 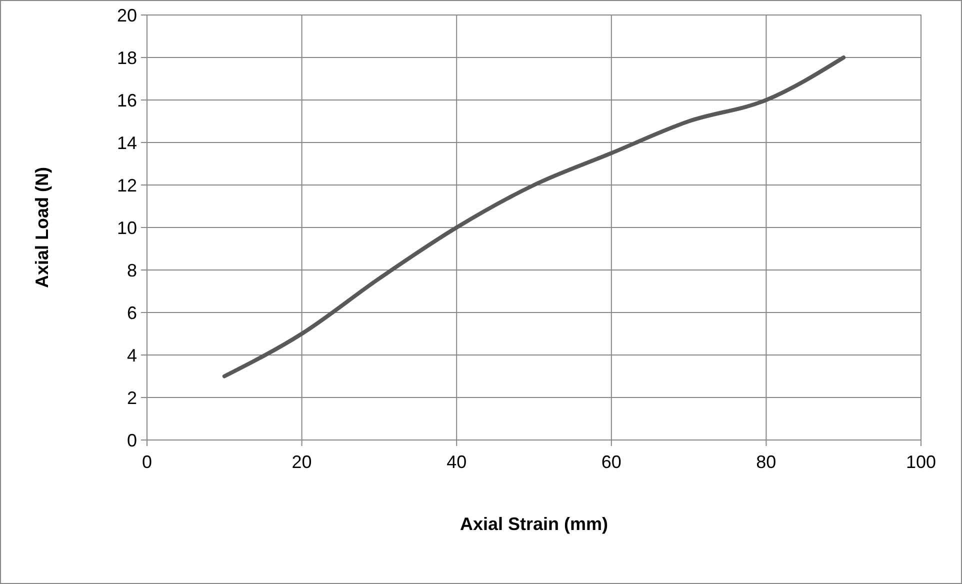 I want to click on x-tick-label: 0, so click(x=147, y=462).